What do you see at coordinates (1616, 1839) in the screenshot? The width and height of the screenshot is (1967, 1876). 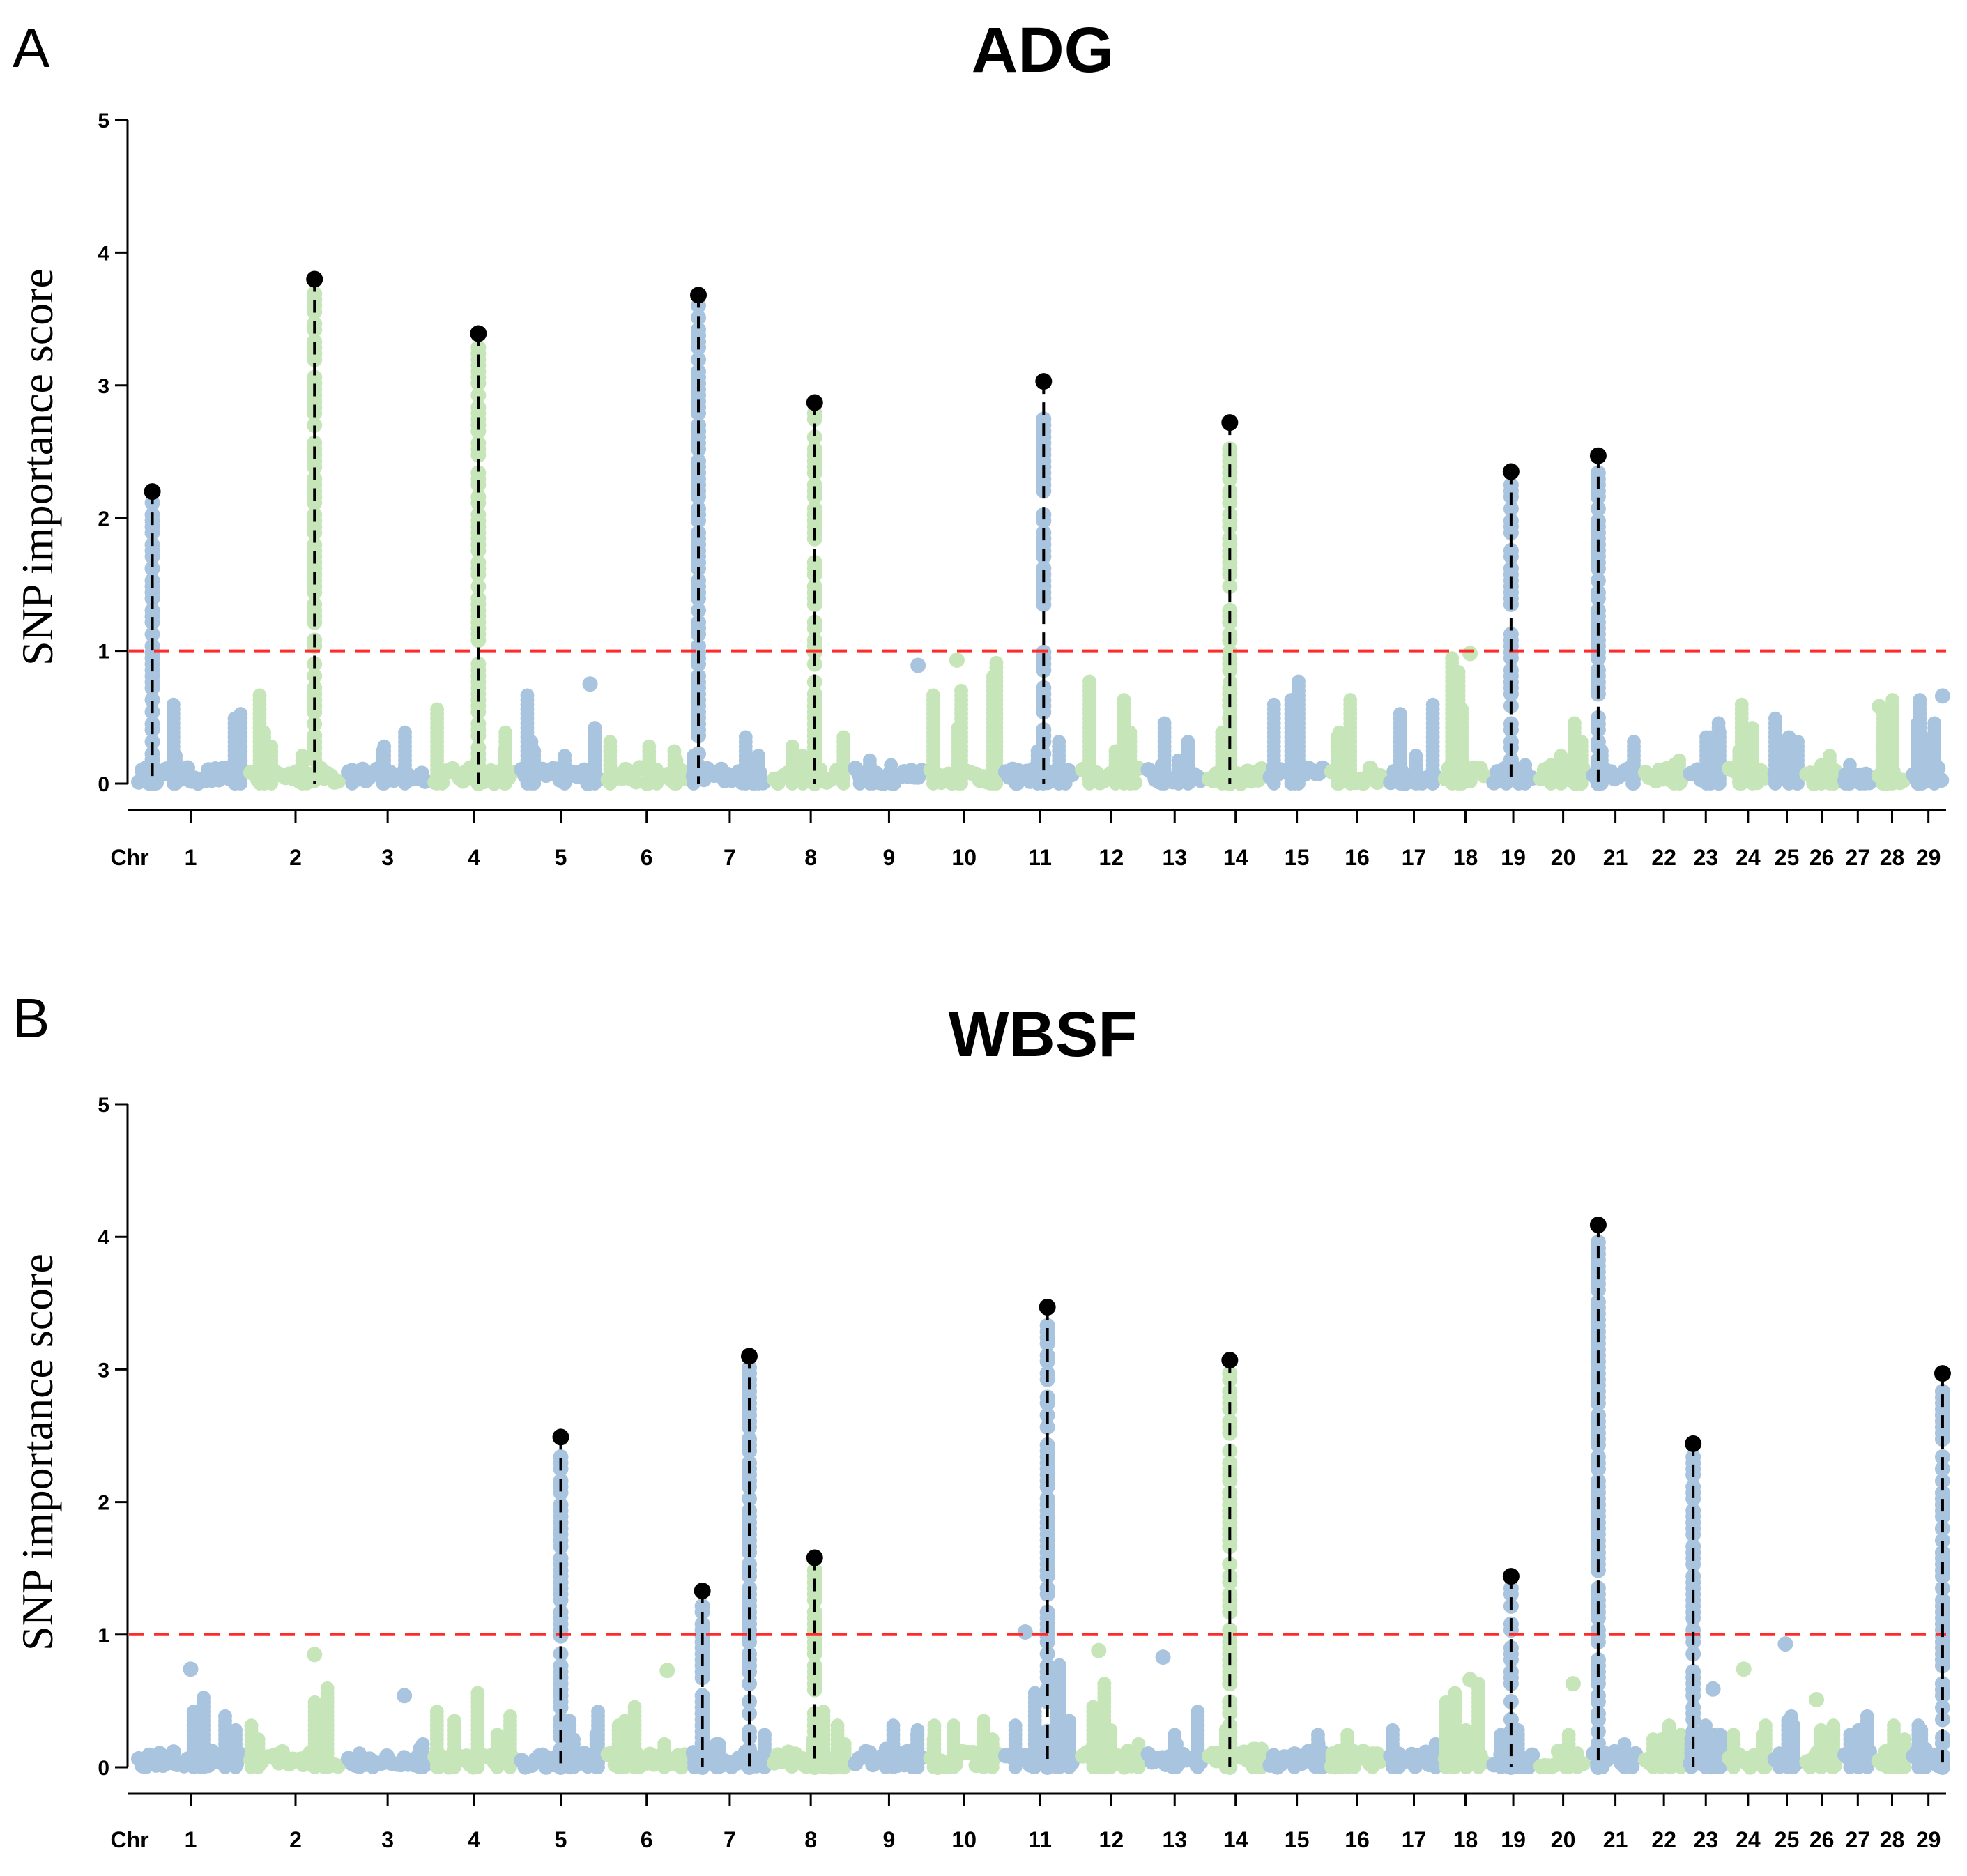 I see `x-tick-label: 21` at bounding box center [1616, 1839].